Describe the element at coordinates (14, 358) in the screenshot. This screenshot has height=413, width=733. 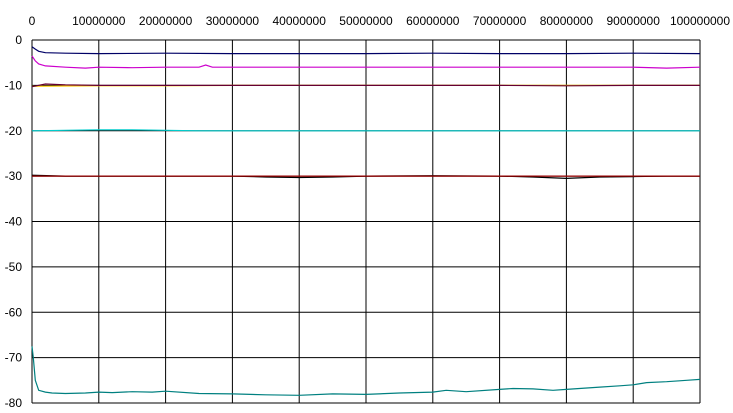
I see `y-tick-label: -70` at that location.